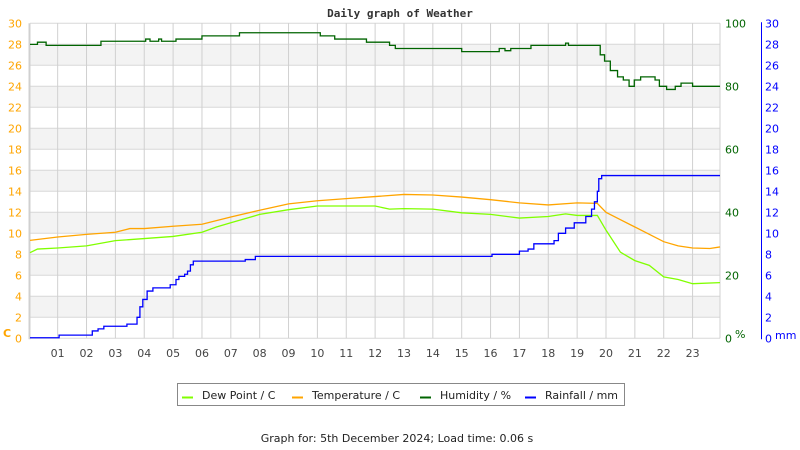 Image resolution: width=800 pixels, height=450 pixels. What do you see at coordinates (785, 335) in the screenshot?
I see `rain-axis-unit: mm` at bounding box center [785, 335].